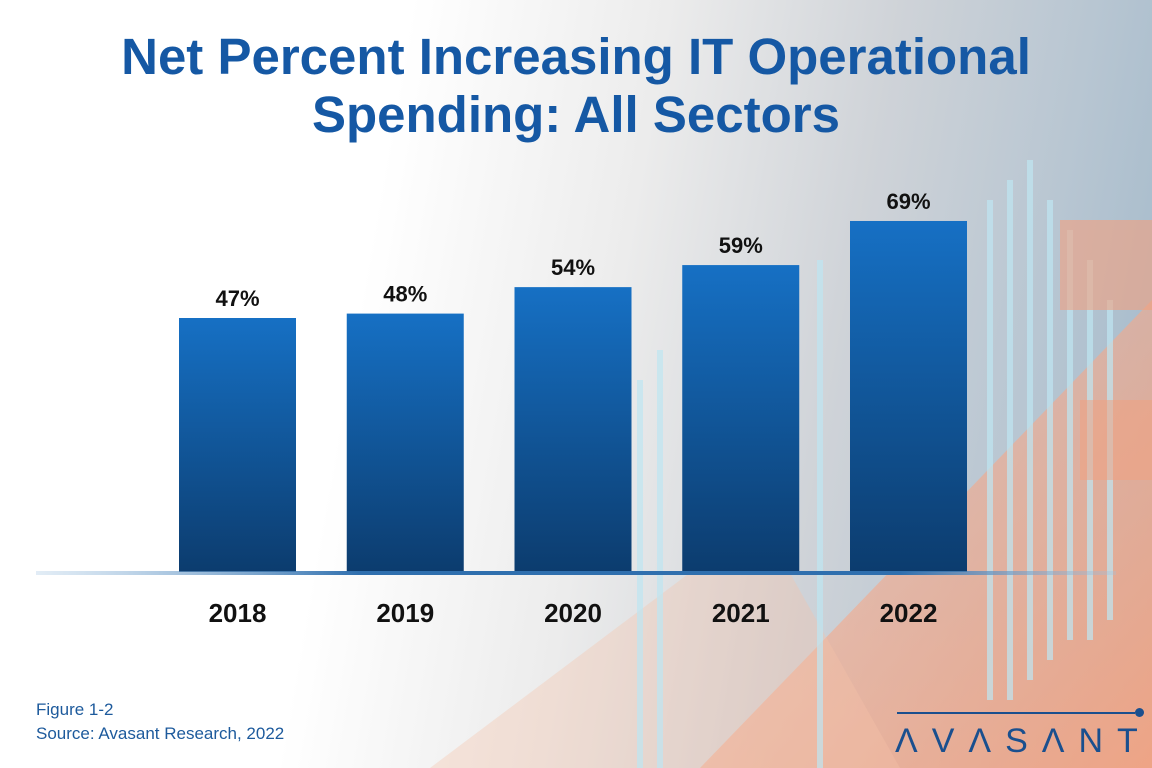 The width and height of the screenshot is (1152, 768). What do you see at coordinates (576, 573) in the screenshot?
I see `x-axis-line` at bounding box center [576, 573].